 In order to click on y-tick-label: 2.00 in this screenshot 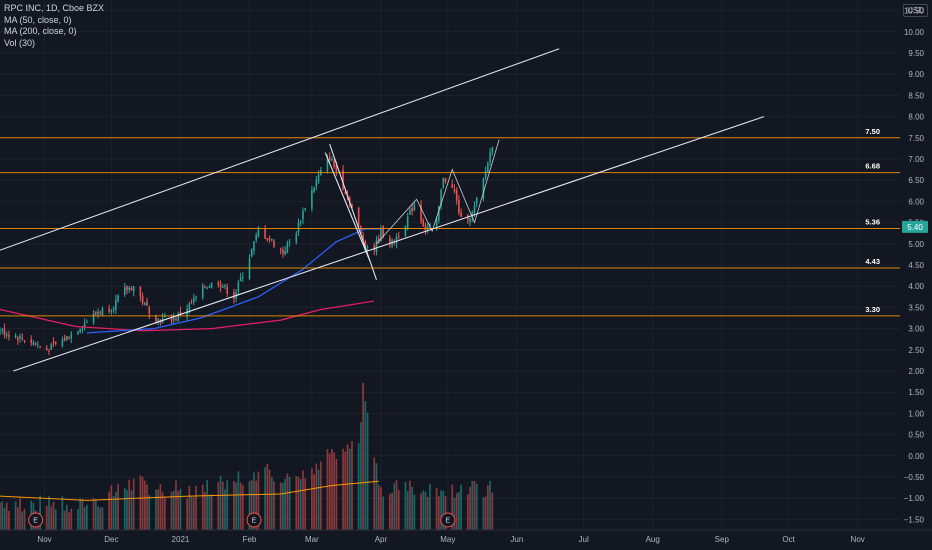, I will do `click(916, 371)`.